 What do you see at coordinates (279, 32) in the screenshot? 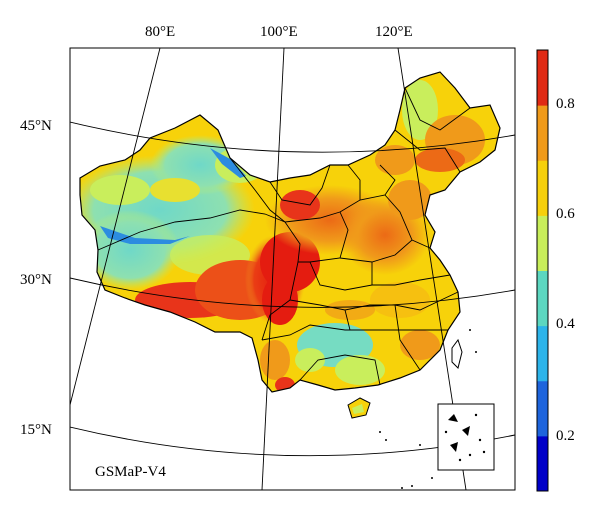
I see `longitude-label-100e: 100°E` at bounding box center [279, 32].